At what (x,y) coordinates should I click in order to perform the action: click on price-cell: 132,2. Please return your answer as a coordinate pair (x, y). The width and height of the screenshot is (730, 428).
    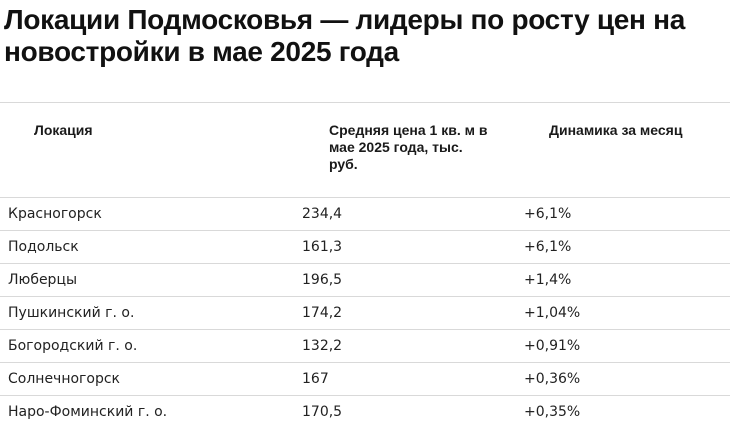
    Looking at the image, I should click on (322, 346).